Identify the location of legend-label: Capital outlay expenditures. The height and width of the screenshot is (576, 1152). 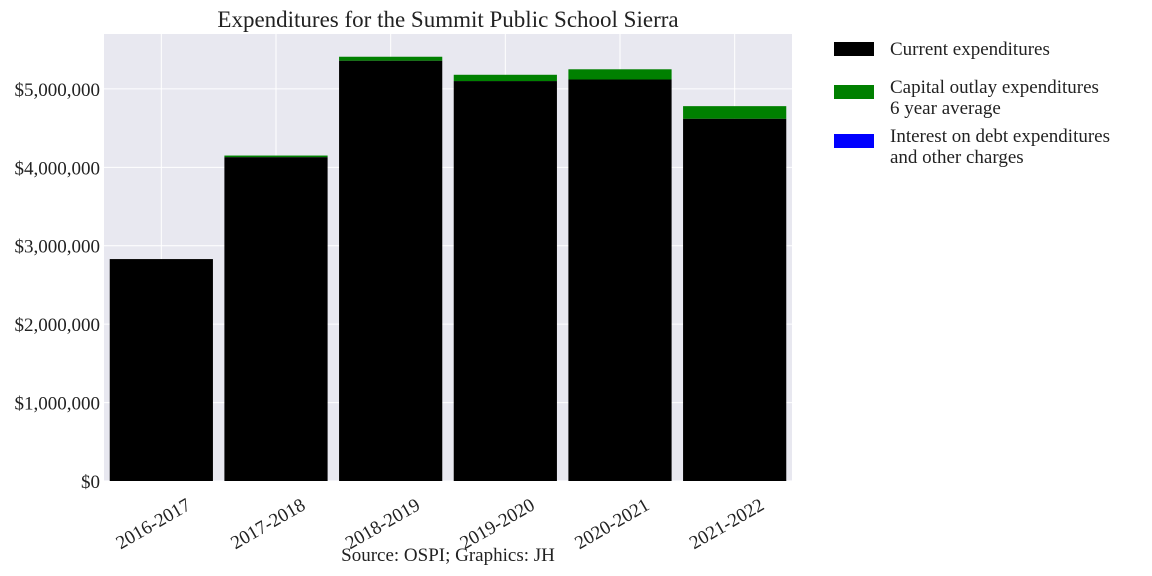
(994, 87).